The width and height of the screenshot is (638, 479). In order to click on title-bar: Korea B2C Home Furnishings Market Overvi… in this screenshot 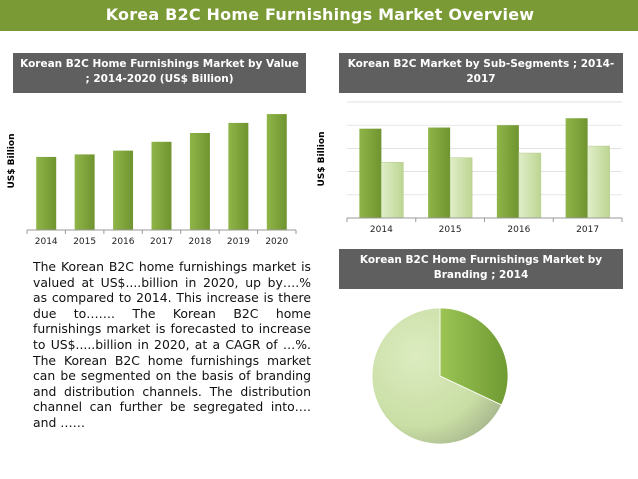, I will do `click(319, 15)`.